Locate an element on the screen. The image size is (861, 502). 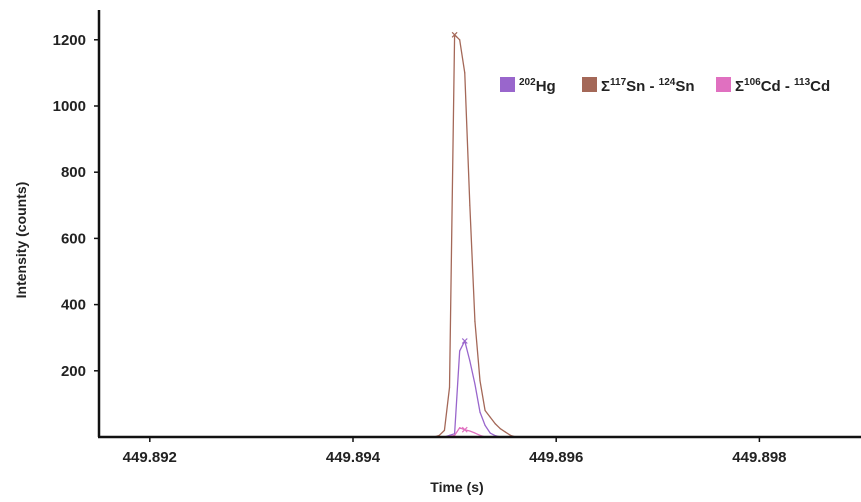
legend-label: Σ106Cd - 113Cd is located at coordinates (782, 86).